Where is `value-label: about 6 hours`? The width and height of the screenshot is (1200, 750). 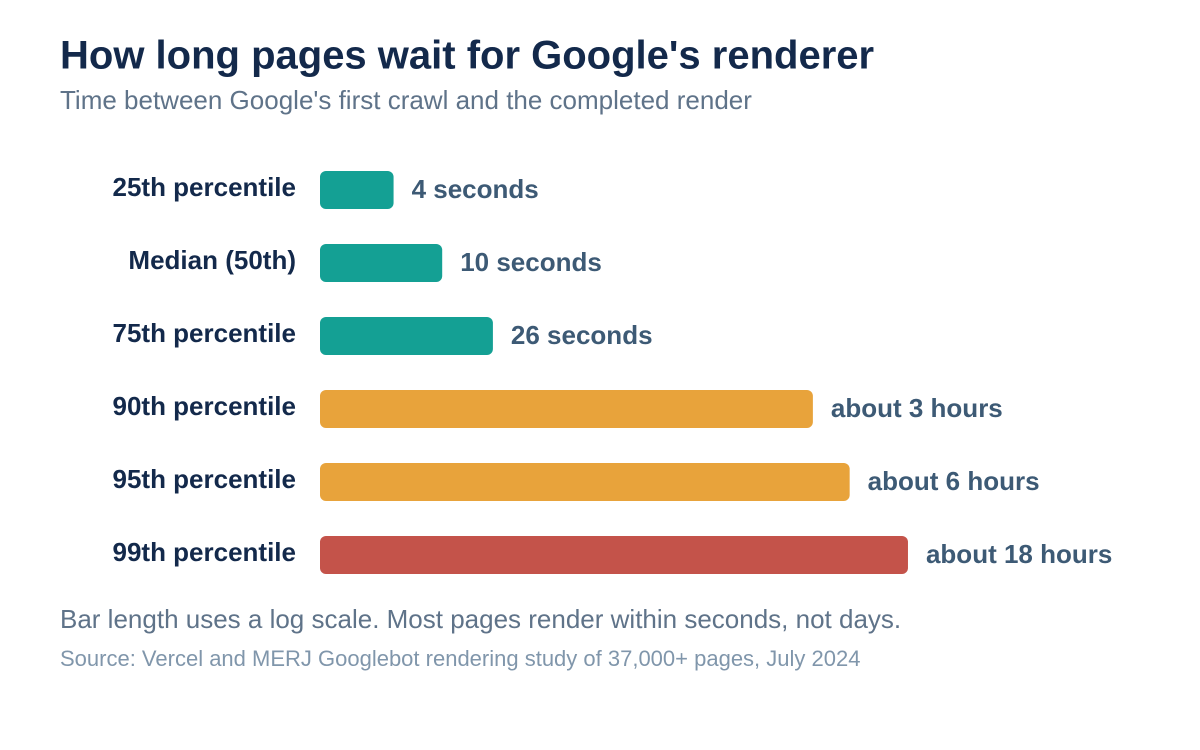
value-label: about 6 hours is located at coordinates (954, 481).